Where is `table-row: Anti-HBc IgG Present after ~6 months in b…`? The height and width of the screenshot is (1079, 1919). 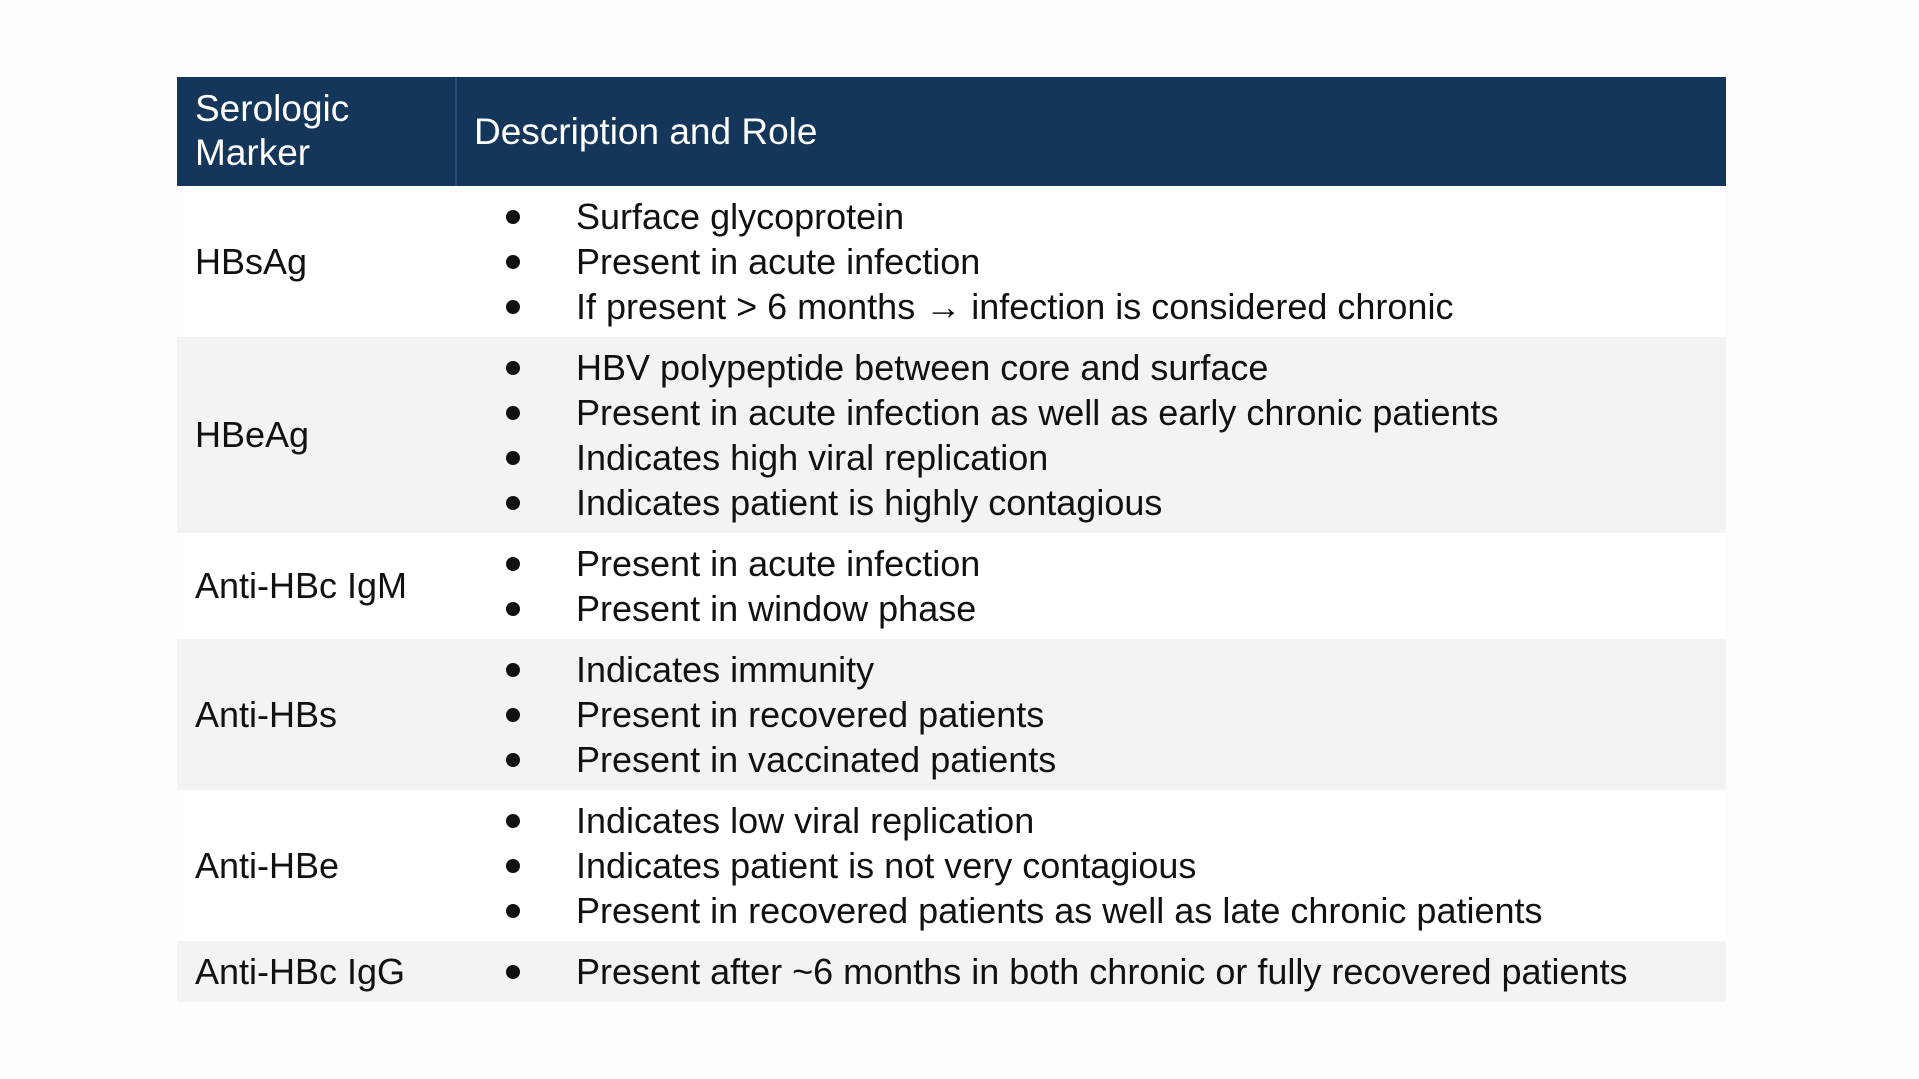 table-row: Anti-HBc IgG Present after ~6 months in b… is located at coordinates (951, 971).